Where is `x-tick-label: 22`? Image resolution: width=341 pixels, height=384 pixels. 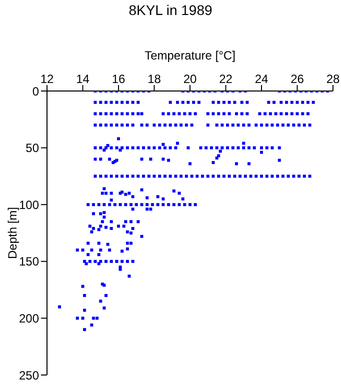
x-tick-label: 22 is located at coordinates (226, 79).